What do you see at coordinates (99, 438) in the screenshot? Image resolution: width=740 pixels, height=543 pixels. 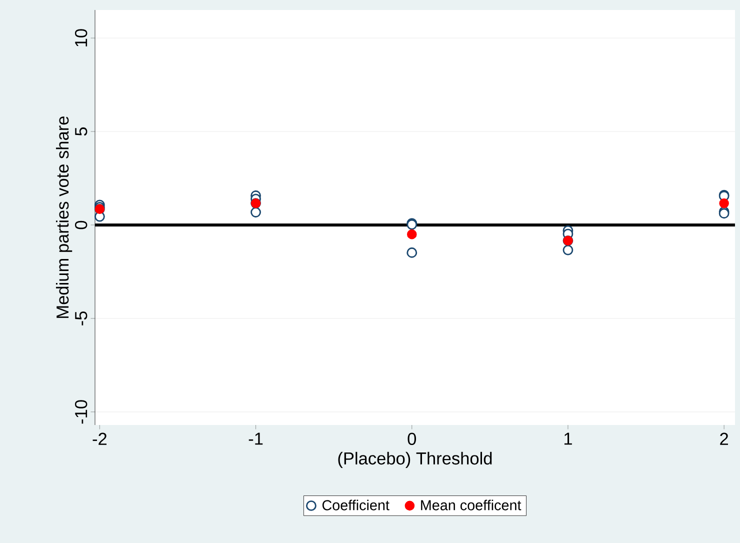 I see `x-tick-label: -2` at bounding box center [99, 438].